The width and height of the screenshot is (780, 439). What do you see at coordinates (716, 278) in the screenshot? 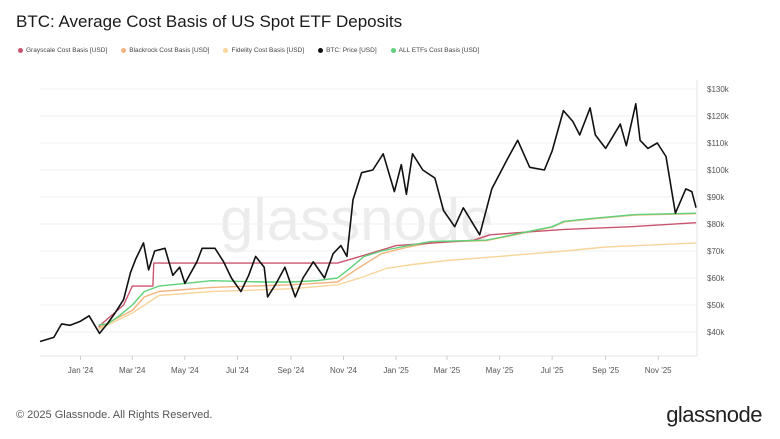
I see `y-tick-label: $60k` at bounding box center [716, 278].